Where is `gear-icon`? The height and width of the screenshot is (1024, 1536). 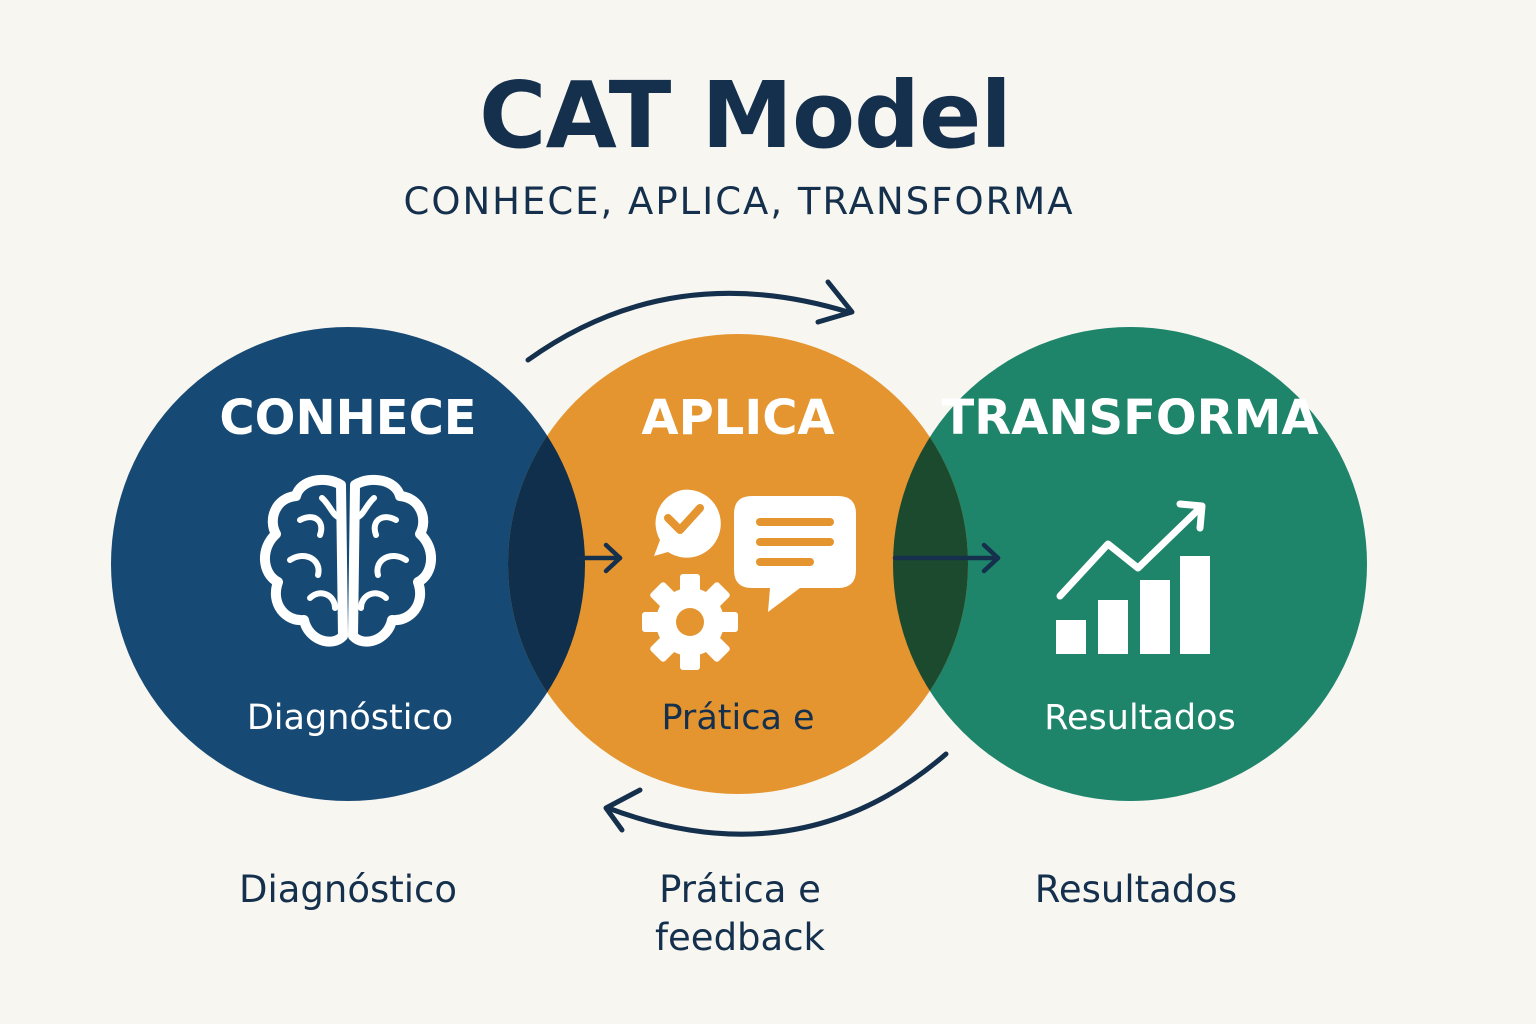 gear-icon is located at coordinates (690, 622).